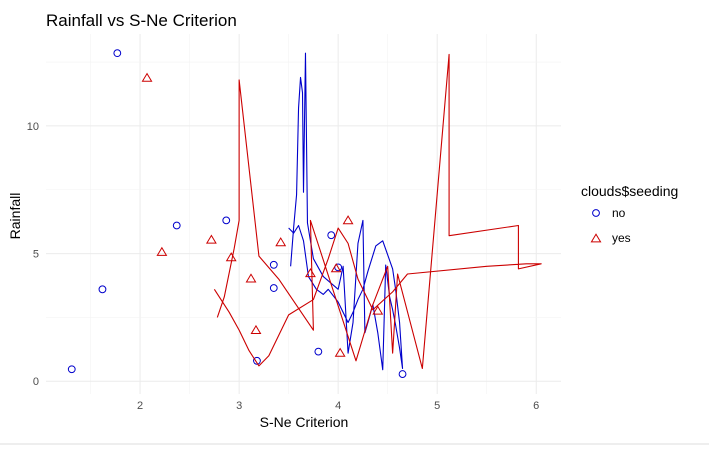 The height and width of the screenshot is (450, 709). I want to click on legend-label-yes: yes, so click(621, 238).